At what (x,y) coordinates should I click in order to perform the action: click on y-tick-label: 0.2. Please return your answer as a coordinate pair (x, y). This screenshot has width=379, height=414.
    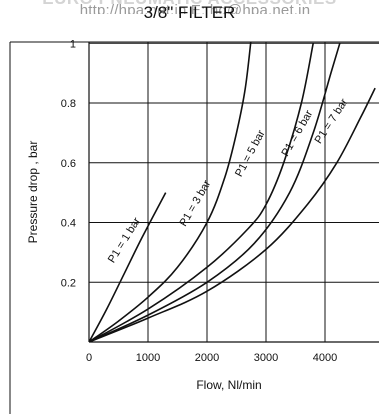
    Looking at the image, I should click on (68, 283).